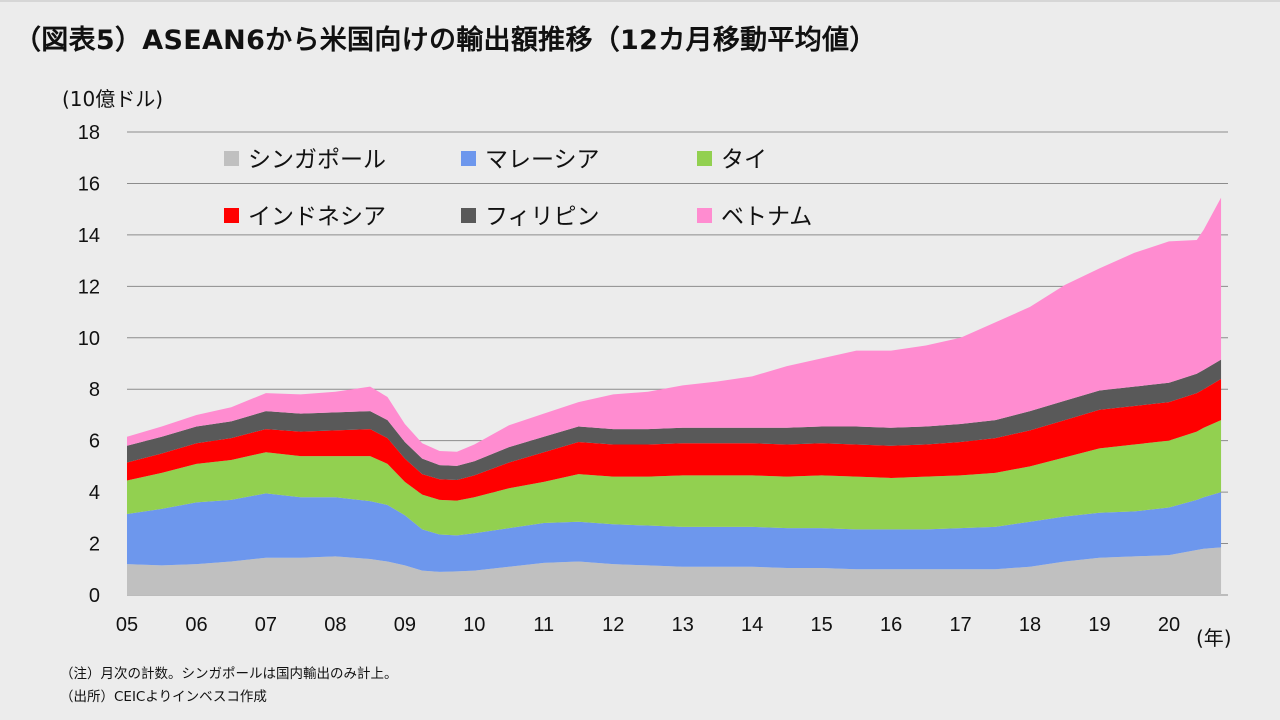 The height and width of the screenshot is (720, 1280). I want to click on y-tick-label: 12, so click(89, 287).